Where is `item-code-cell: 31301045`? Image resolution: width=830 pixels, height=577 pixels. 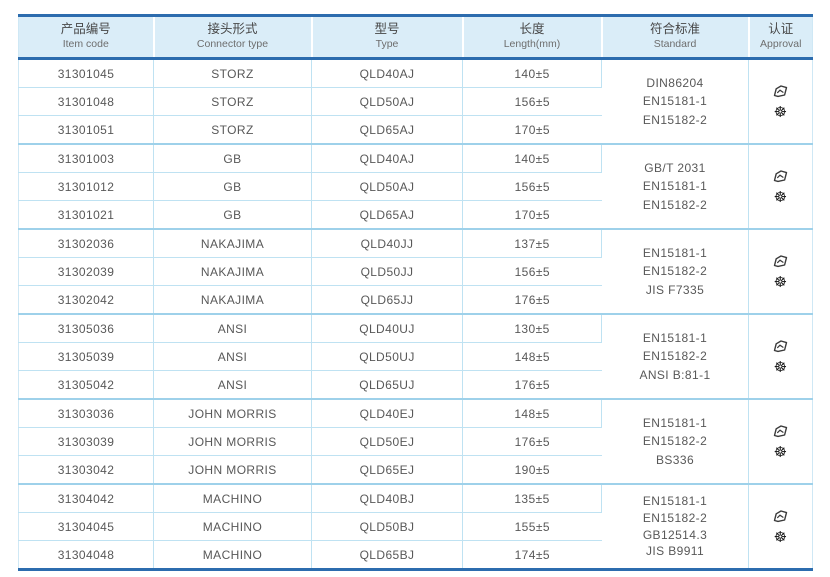 item-code-cell: 31301045 is located at coordinates (86, 73).